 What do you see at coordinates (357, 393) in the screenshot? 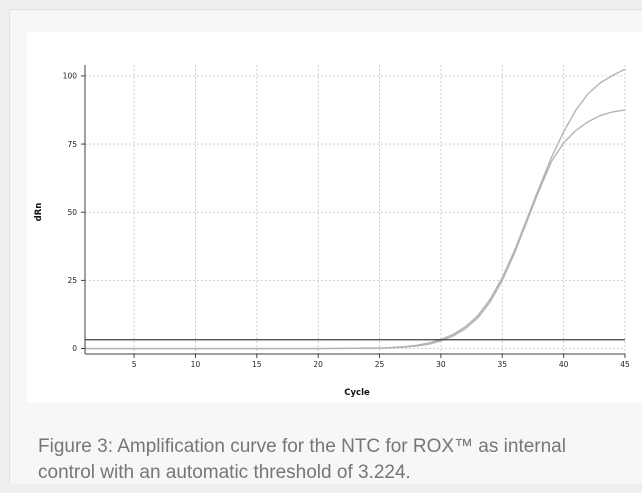
I see `x-axis-title: Cycle` at bounding box center [357, 393].